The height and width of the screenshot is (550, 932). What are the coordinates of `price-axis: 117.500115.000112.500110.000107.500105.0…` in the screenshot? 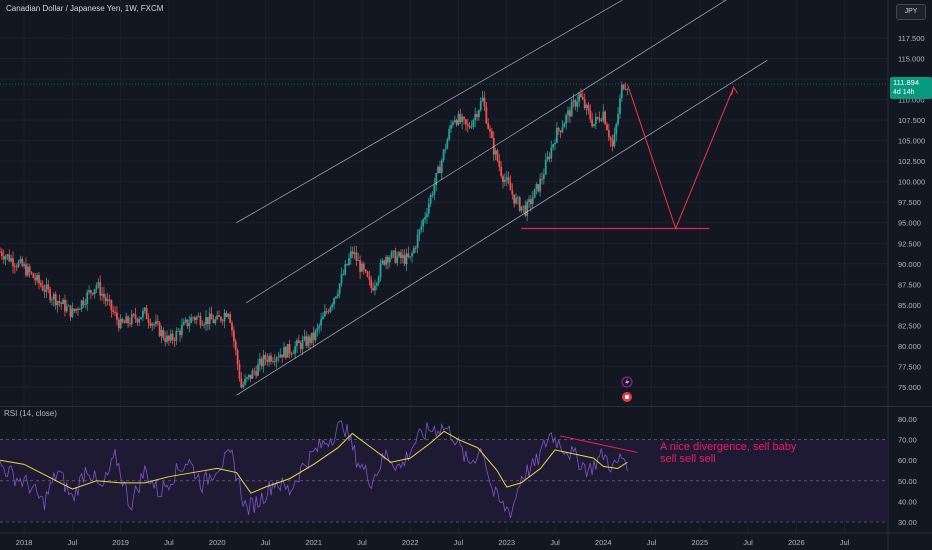 It's located at (911, 213).